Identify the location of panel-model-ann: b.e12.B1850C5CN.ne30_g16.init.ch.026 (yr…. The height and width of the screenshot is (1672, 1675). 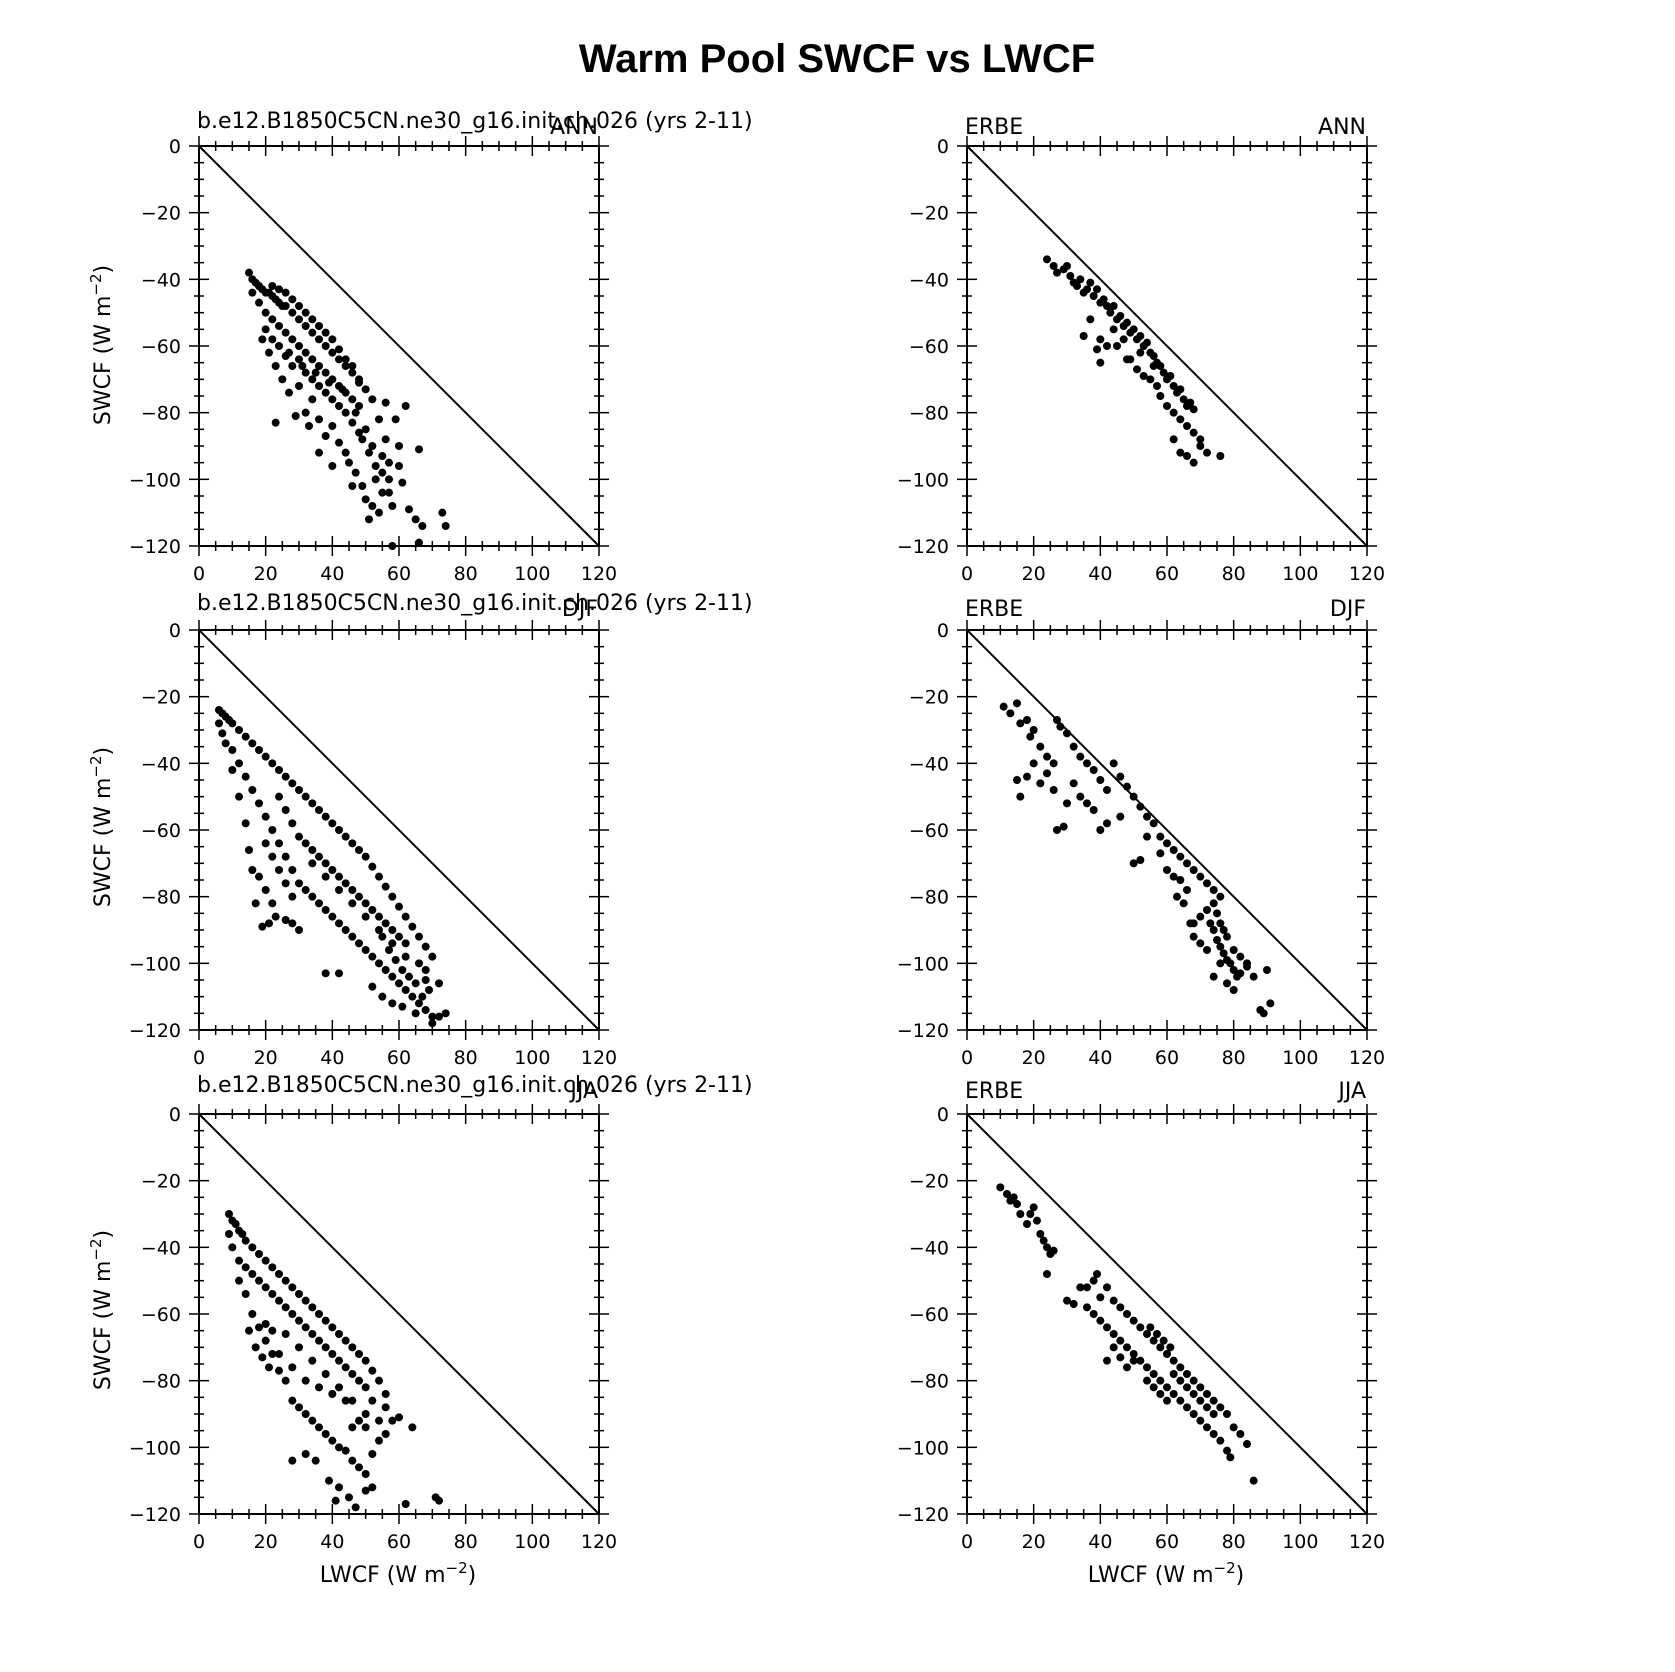
(420, 347).